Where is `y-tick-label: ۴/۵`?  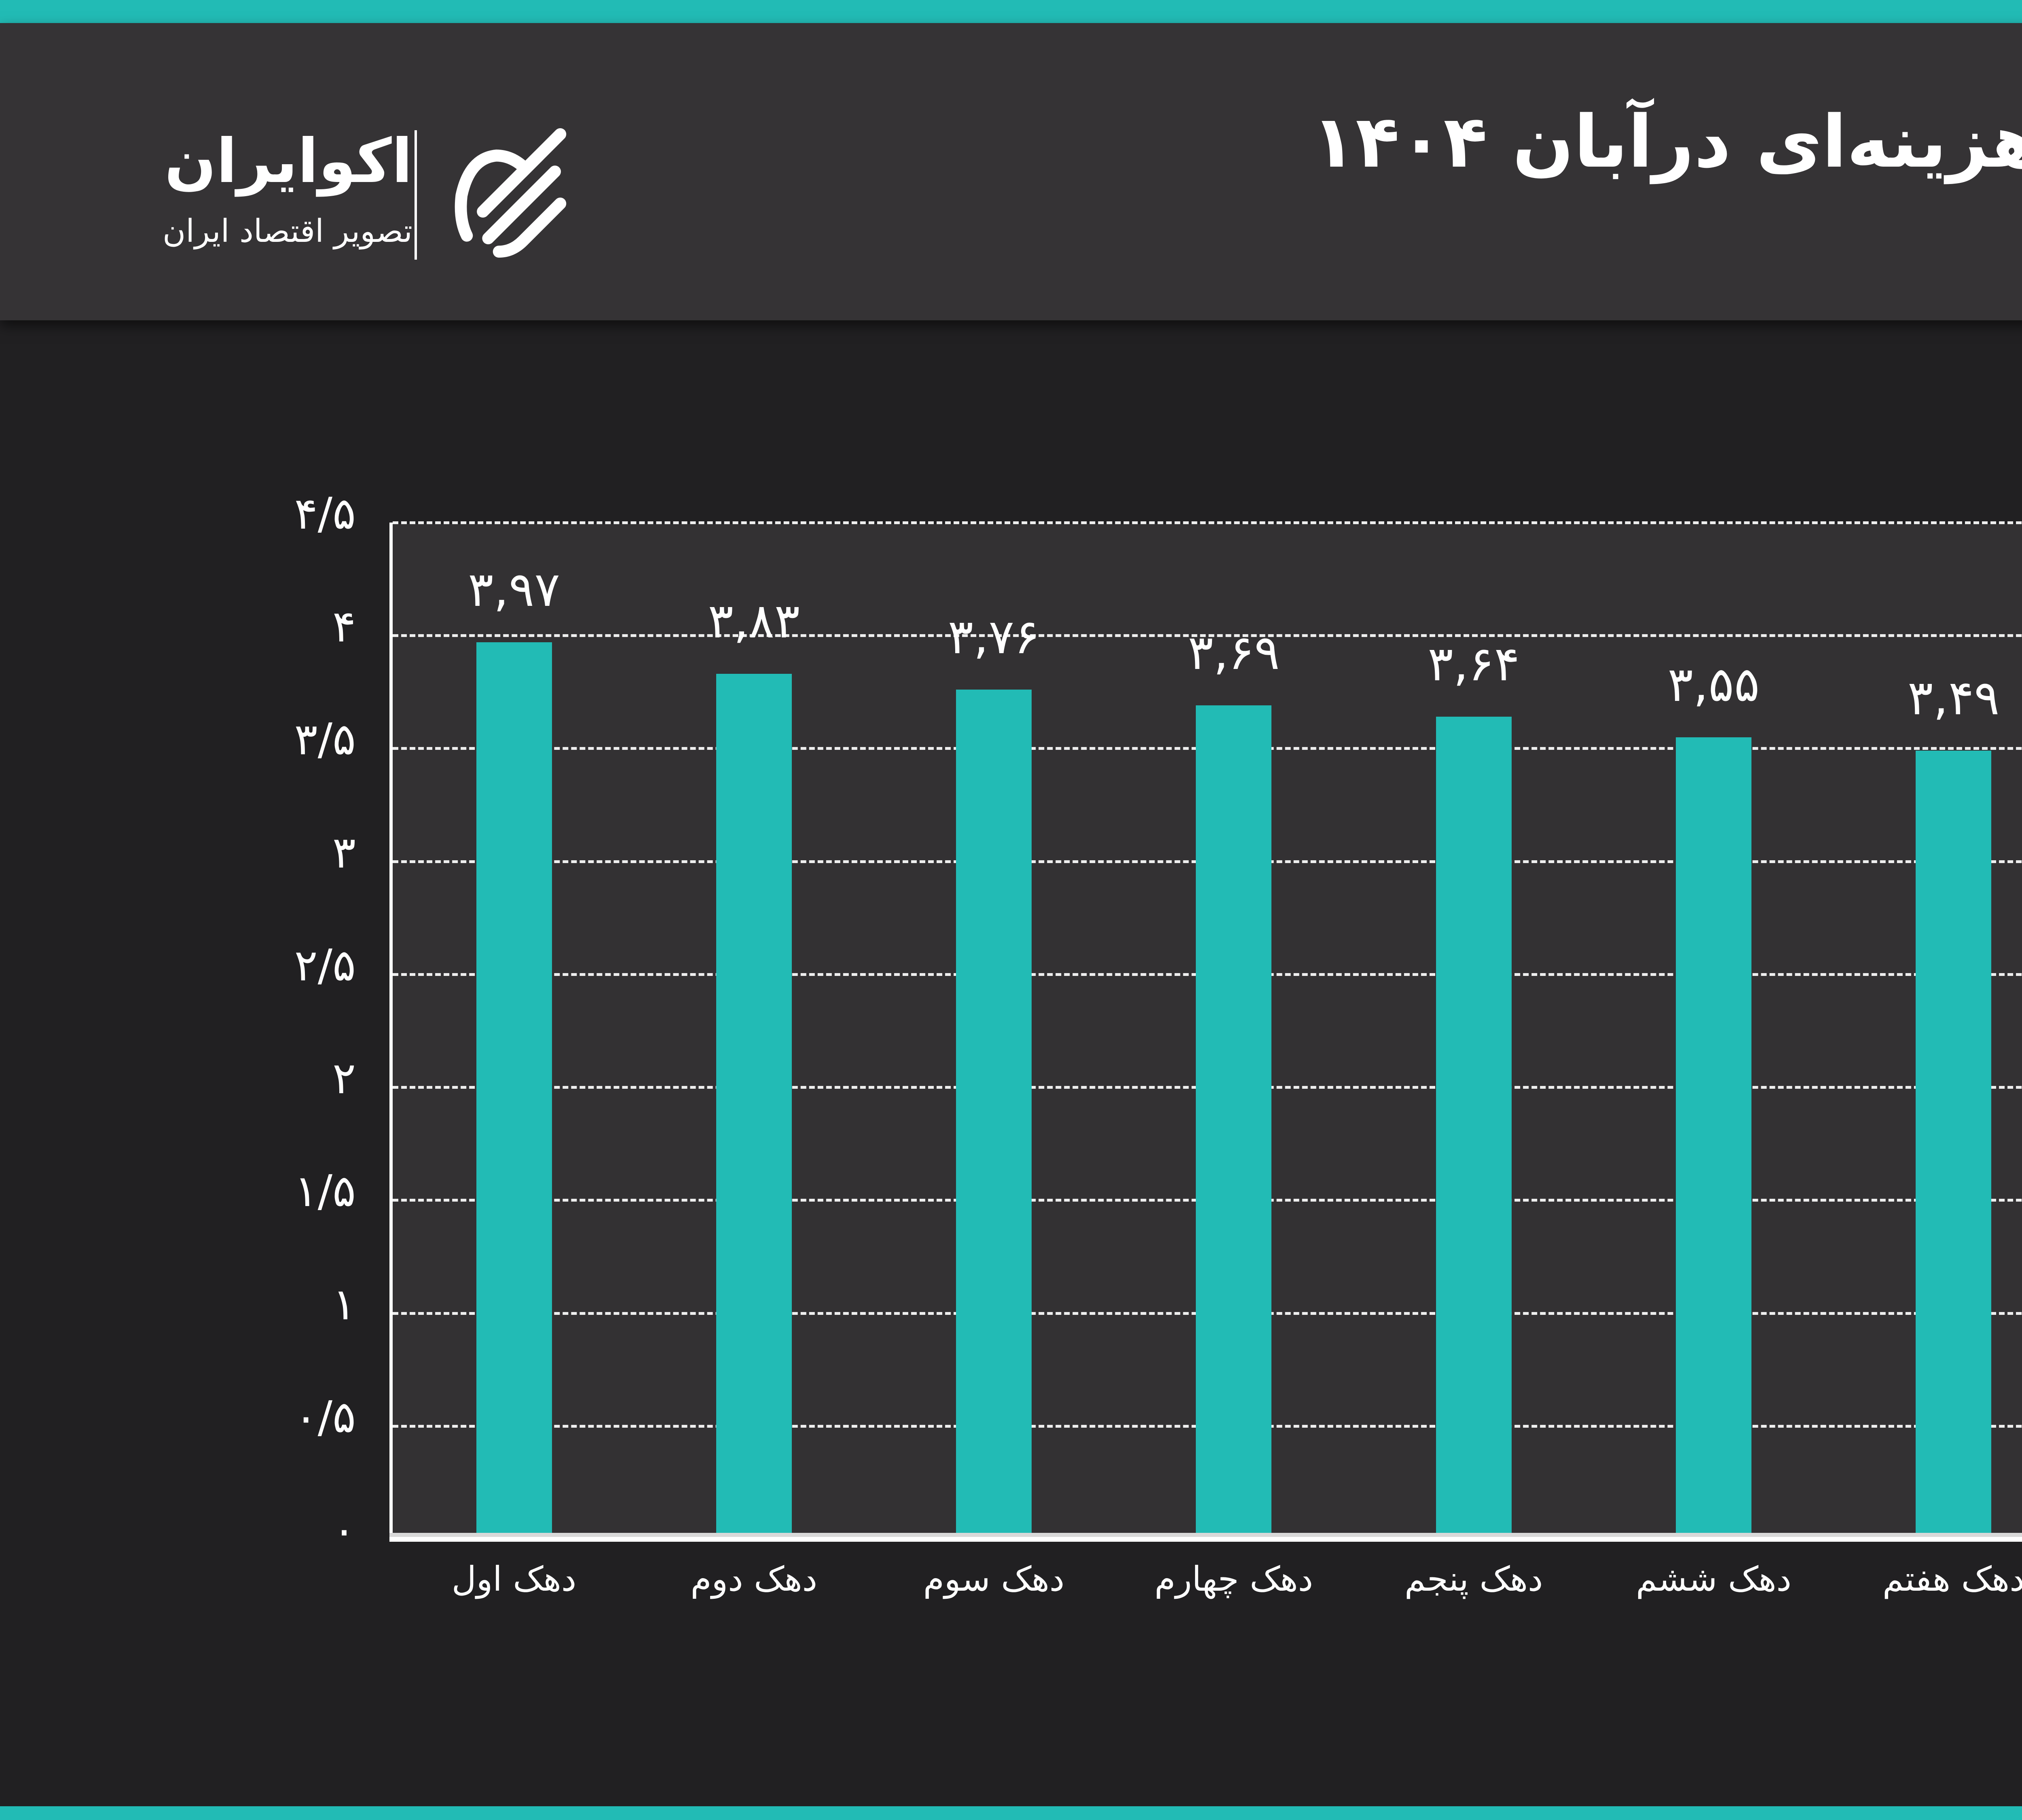 y-tick-label: ۴/۵ is located at coordinates (325, 514).